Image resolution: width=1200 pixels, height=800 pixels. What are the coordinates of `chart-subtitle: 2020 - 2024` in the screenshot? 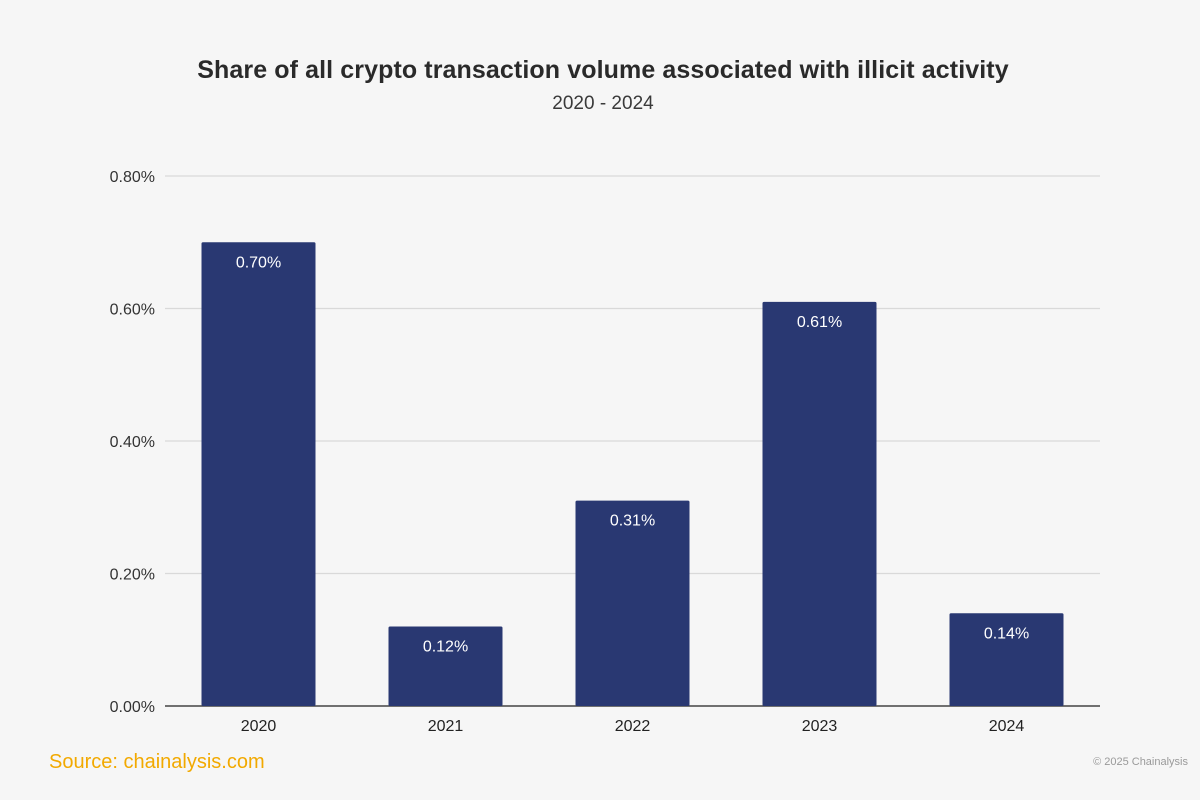 It's located at (603, 103).